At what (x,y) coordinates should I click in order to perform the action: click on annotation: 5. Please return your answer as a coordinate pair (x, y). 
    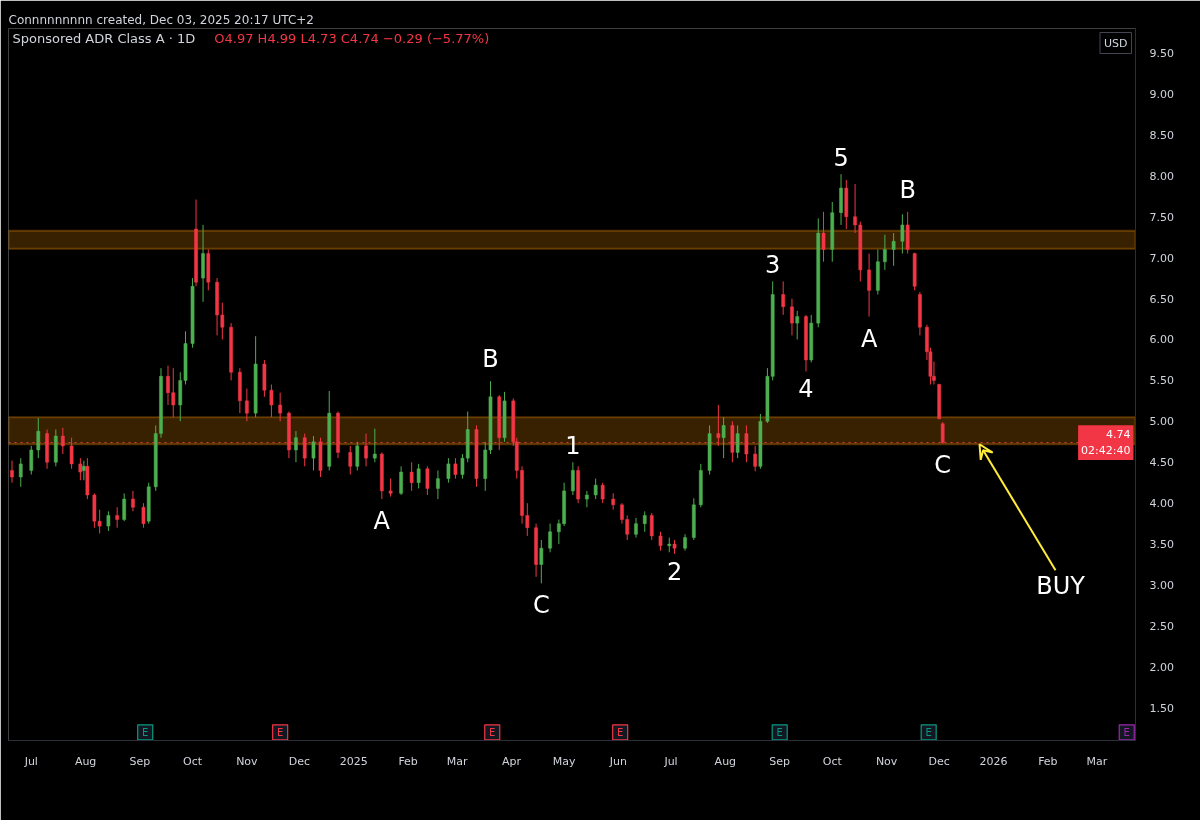
    Looking at the image, I should click on (841, 158).